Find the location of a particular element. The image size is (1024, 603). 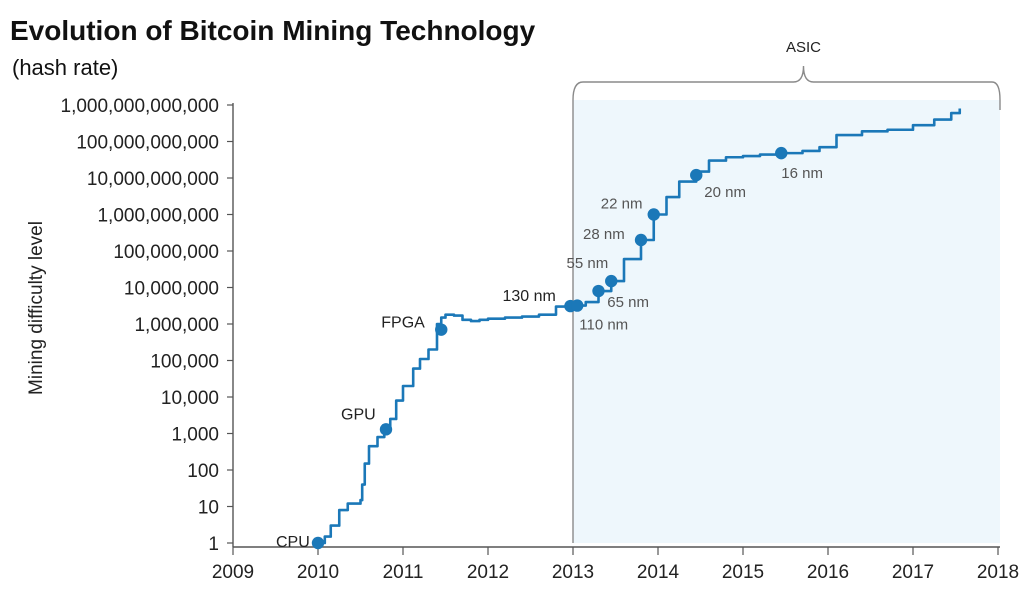

x-tick-label: 2018 is located at coordinates (998, 572).